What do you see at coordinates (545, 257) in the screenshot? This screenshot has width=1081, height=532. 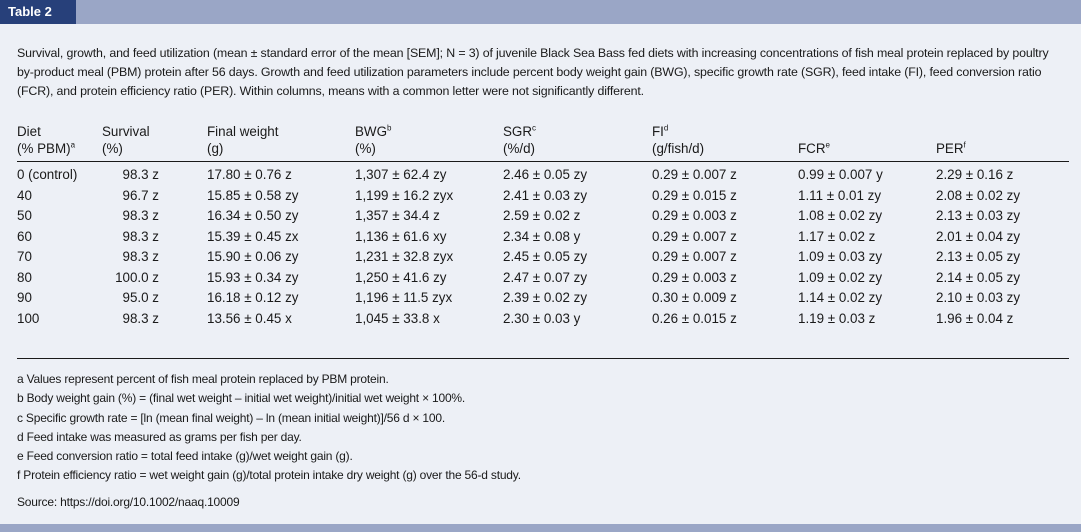 I see `cell-sgr: 2.45 ± 0.05 zy` at bounding box center [545, 257].